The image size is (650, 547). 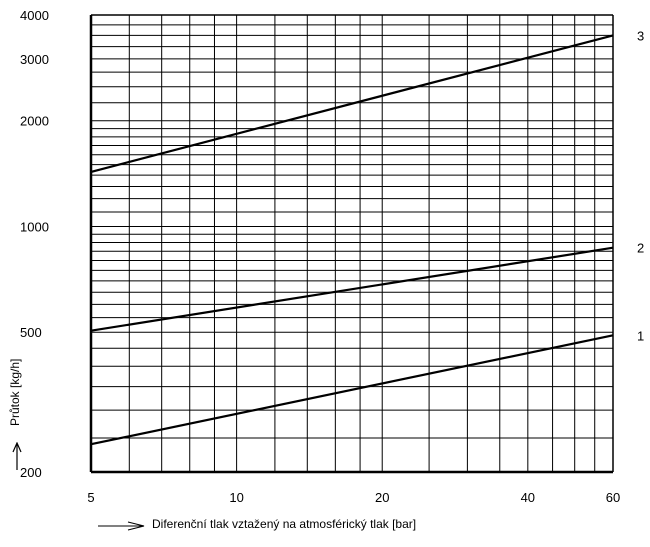 I want to click on y-tick-label: 4000, so click(x=34, y=15).